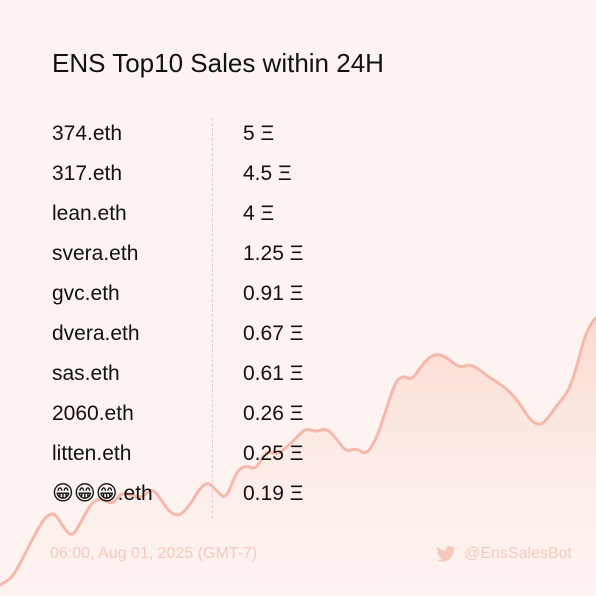 The image size is (596, 596). Describe the element at coordinates (212, 318) in the screenshot. I see `column-divider` at that location.